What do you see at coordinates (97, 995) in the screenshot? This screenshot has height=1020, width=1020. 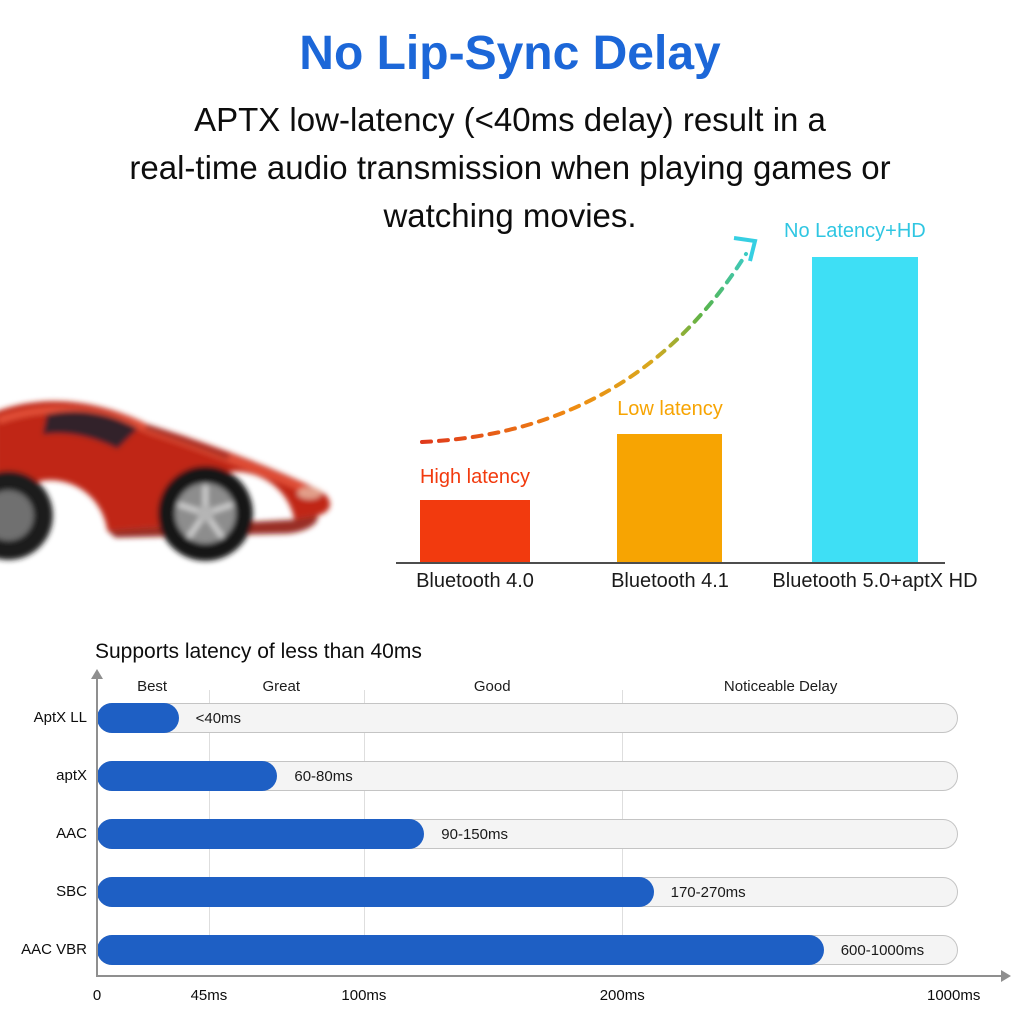 I see `x-tick-label: 0` at bounding box center [97, 995].